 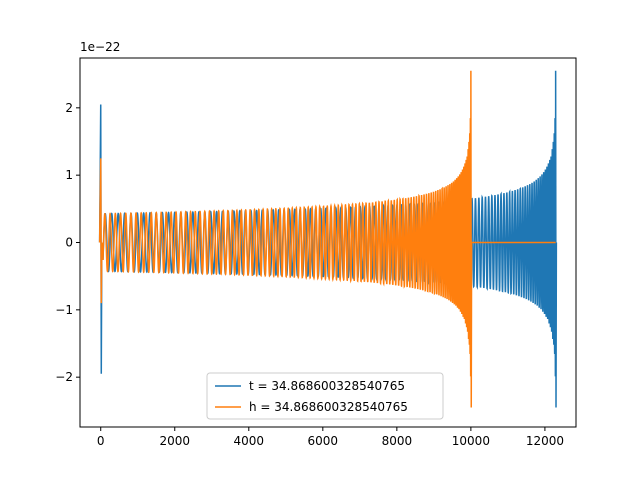 What do you see at coordinates (100, 47) in the screenshot?
I see `y-scale-exponent: 1e−22` at bounding box center [100, 47].